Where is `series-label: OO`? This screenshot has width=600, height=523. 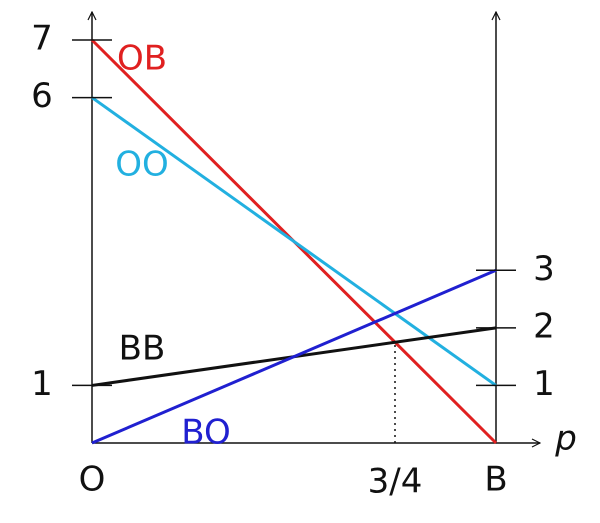 series-label: OO is located at coordinates (142, 165).